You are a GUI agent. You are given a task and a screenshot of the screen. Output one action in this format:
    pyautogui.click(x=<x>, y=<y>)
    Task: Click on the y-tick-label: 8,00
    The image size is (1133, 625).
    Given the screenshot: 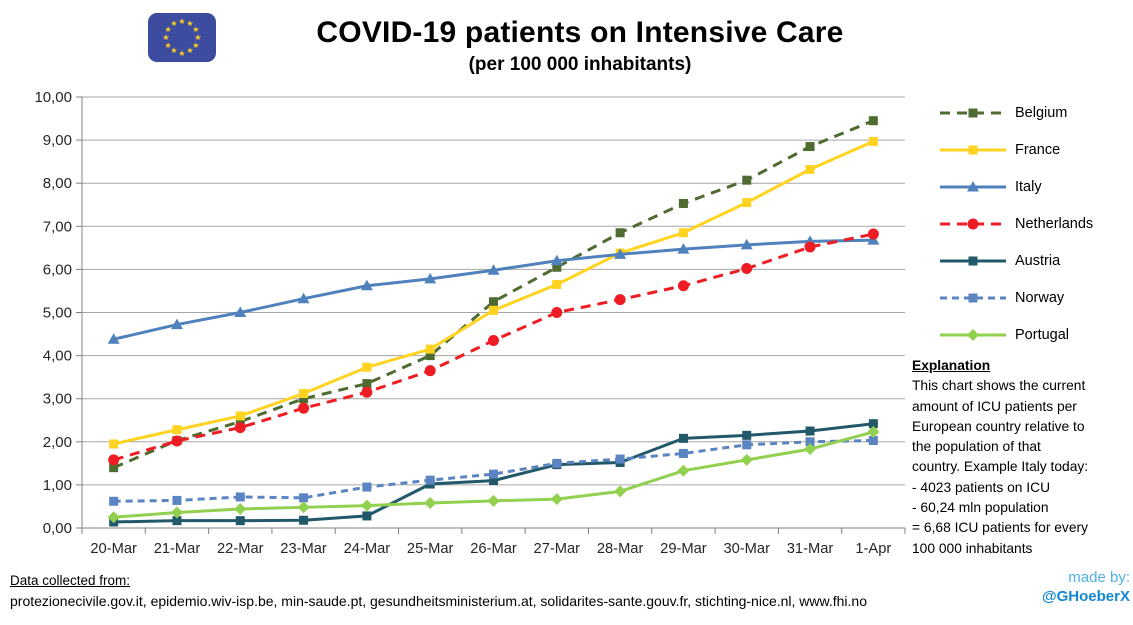 What is the action you would take?
    pyautogui.click(x=57, y=183)
    